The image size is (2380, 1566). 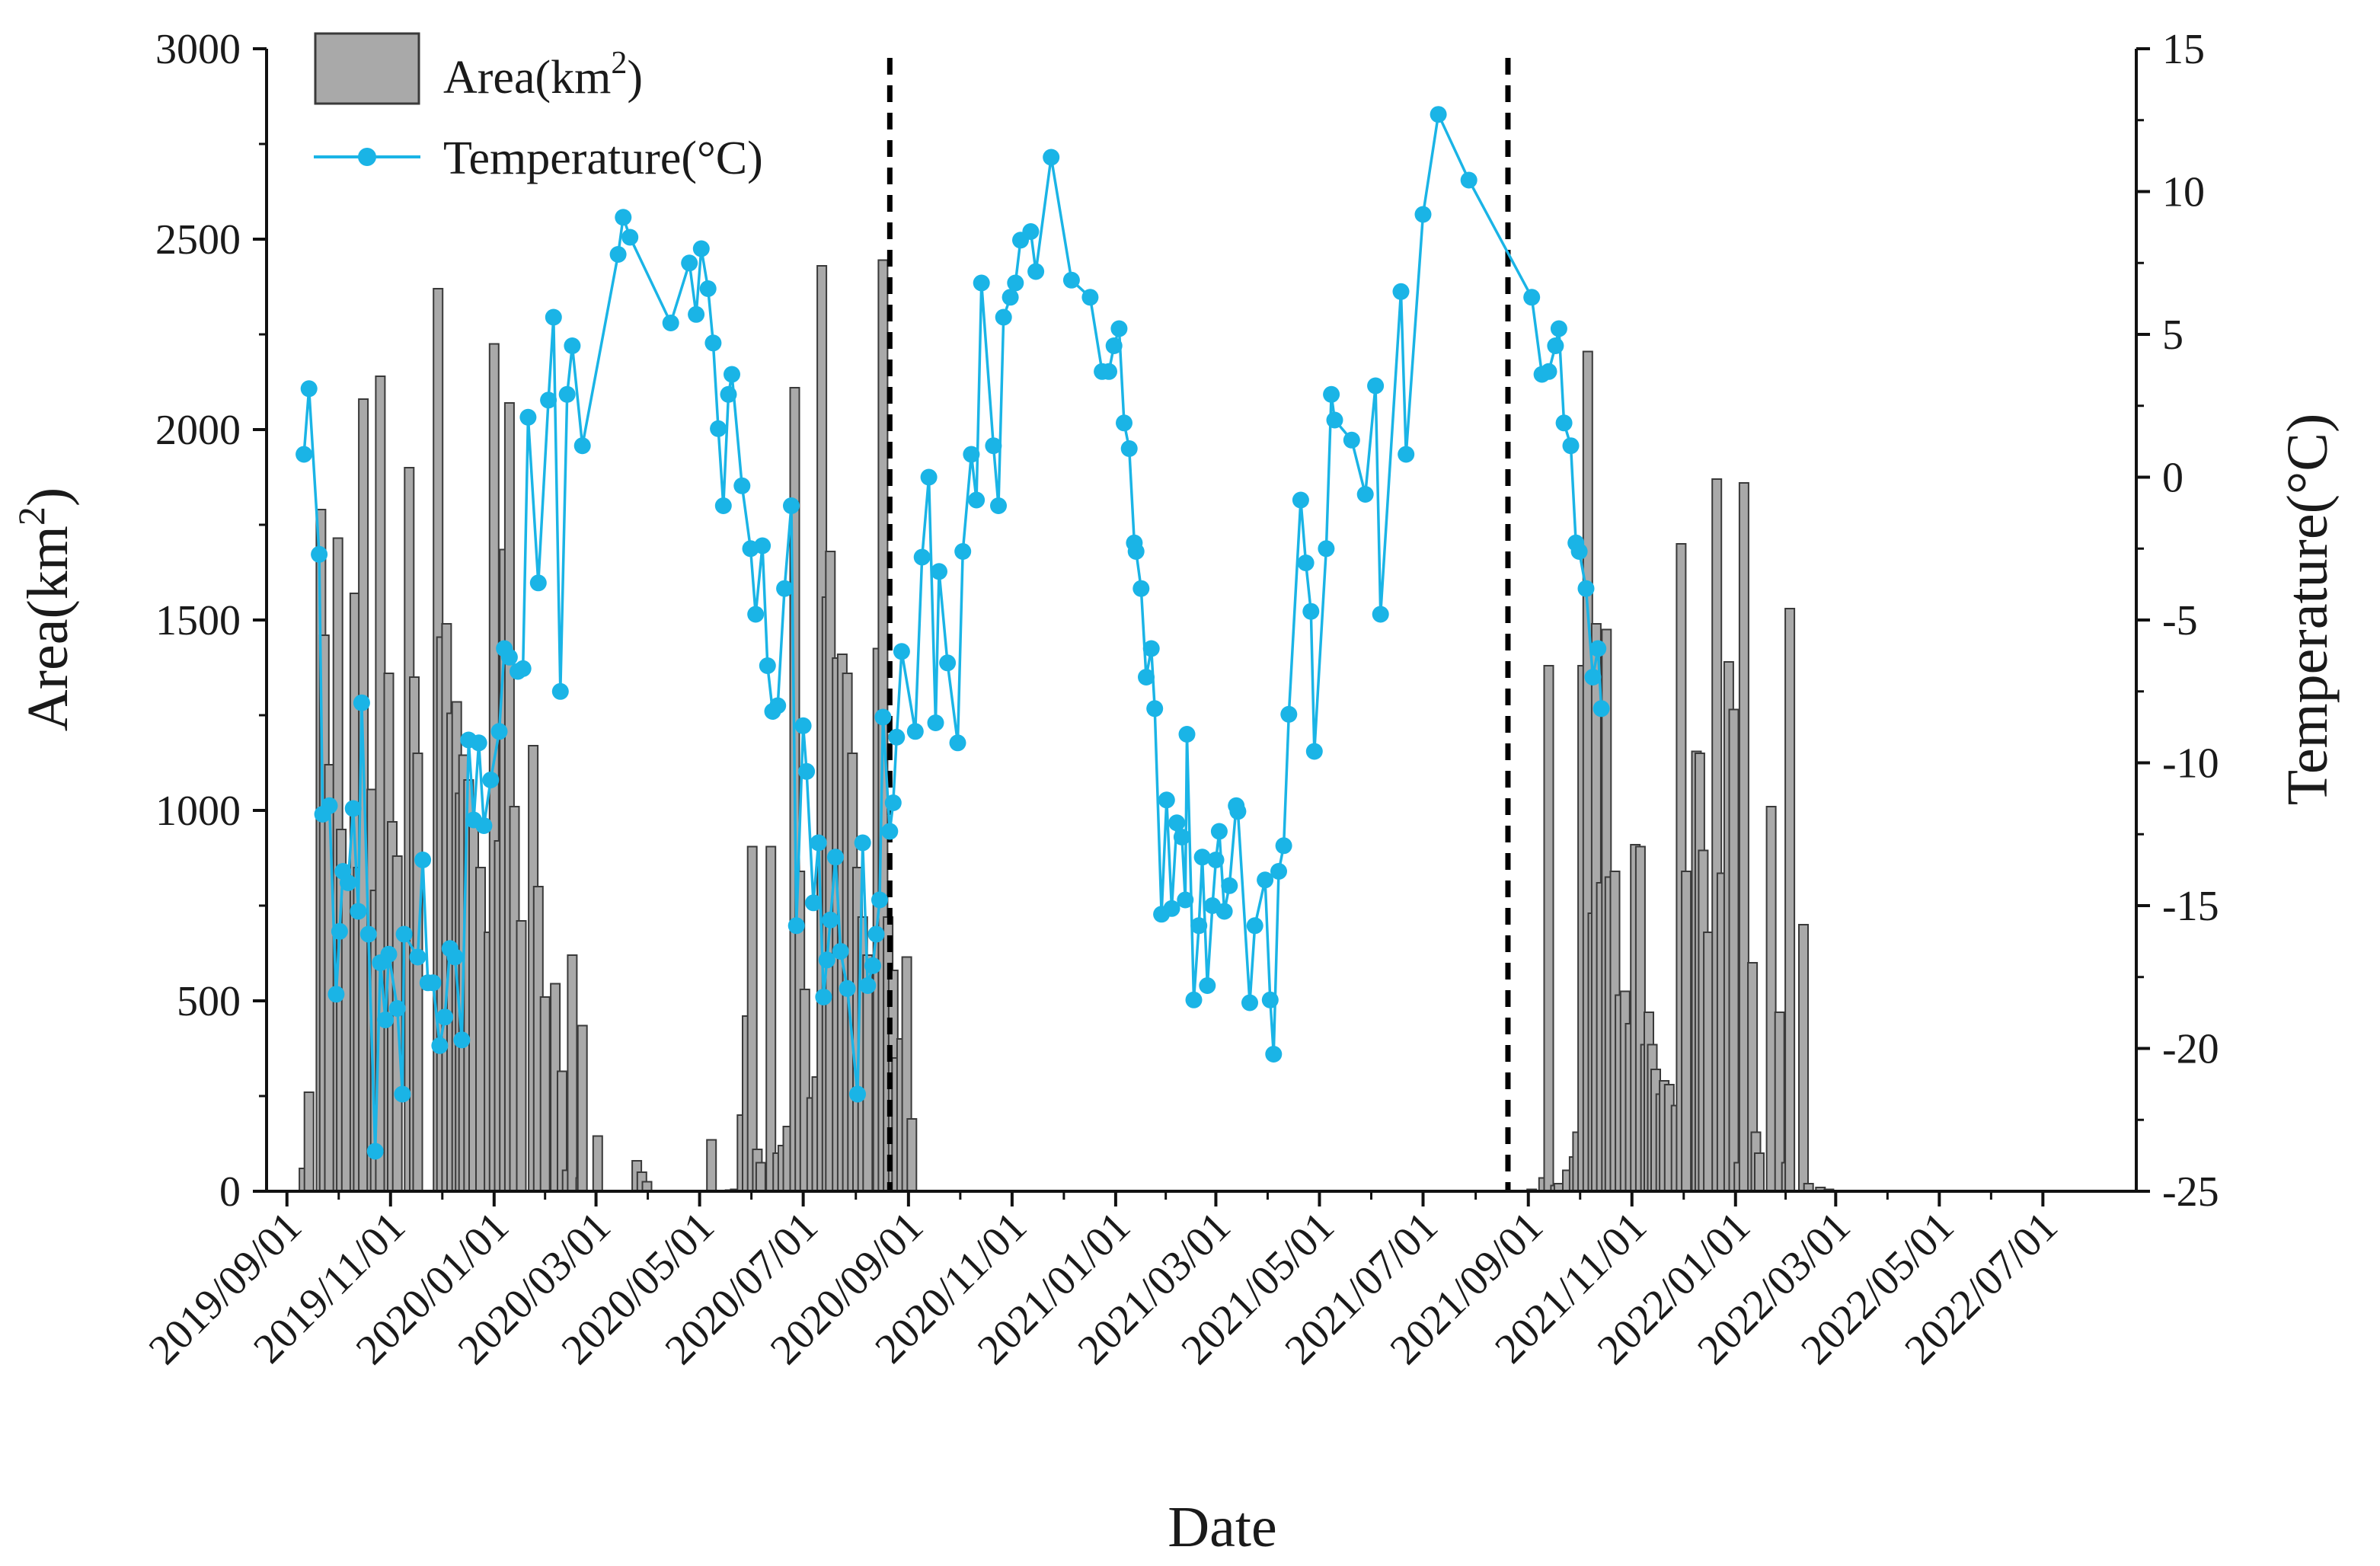 What do you see at coordinates (2191, 1049) in the screenshot?
I see `y-right-tick-label: -20` at bounding box center [2191, 1049].